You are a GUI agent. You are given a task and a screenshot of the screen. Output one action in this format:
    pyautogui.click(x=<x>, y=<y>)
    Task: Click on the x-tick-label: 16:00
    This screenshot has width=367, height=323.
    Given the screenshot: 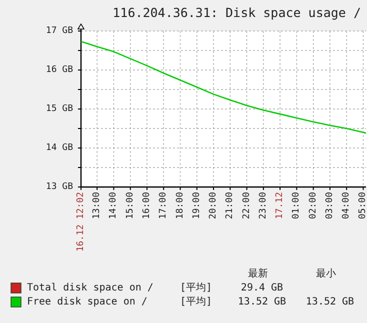 What is the action you would take?
    pyautogui.click(x=147, y=206)
    